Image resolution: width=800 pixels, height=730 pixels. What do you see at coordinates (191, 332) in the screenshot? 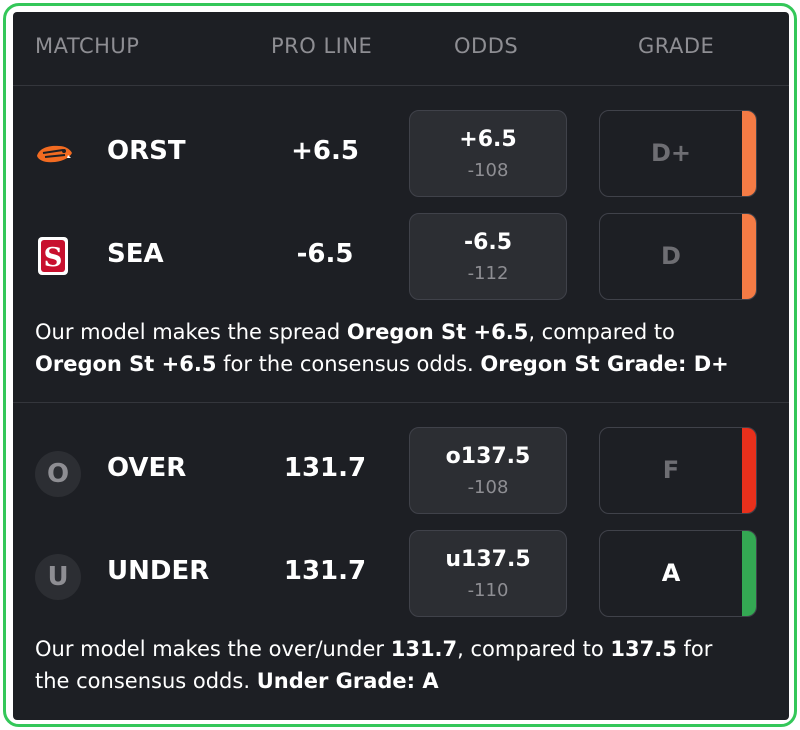
I see `summary-text: Our model makes the spread` at bounding box center [191, 332].